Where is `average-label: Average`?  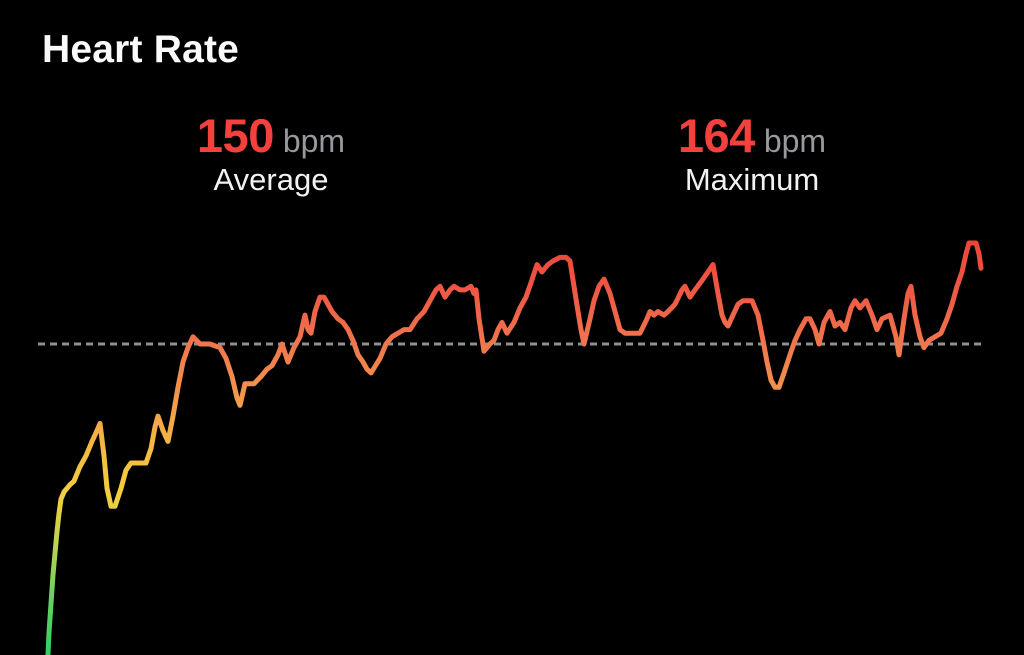 average-label: Average is located at coordinates (271, 179).